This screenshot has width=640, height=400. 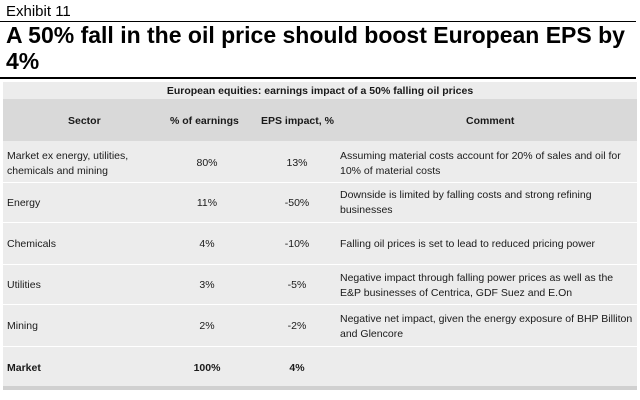 I want to click on table-bottom-border, so click(x=320, y=388).